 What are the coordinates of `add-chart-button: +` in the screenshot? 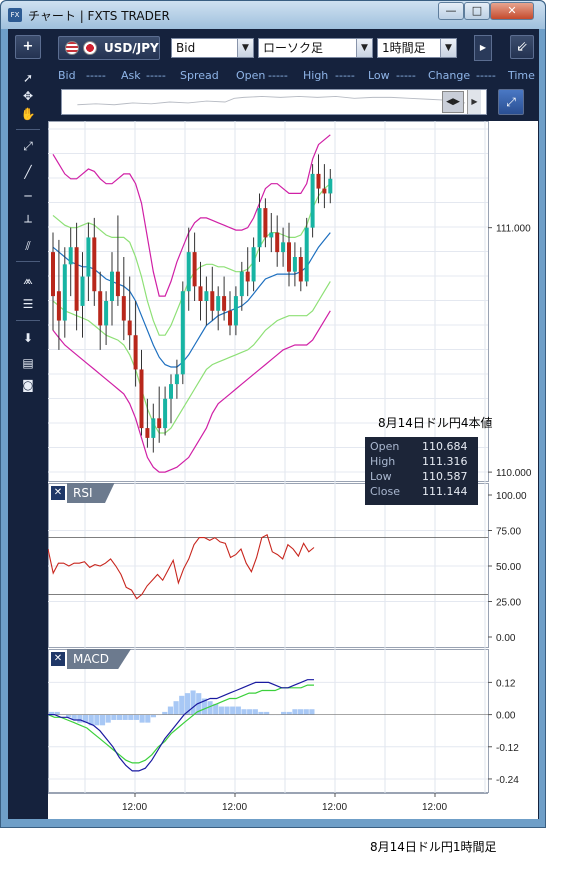 It's located at (28, 47).